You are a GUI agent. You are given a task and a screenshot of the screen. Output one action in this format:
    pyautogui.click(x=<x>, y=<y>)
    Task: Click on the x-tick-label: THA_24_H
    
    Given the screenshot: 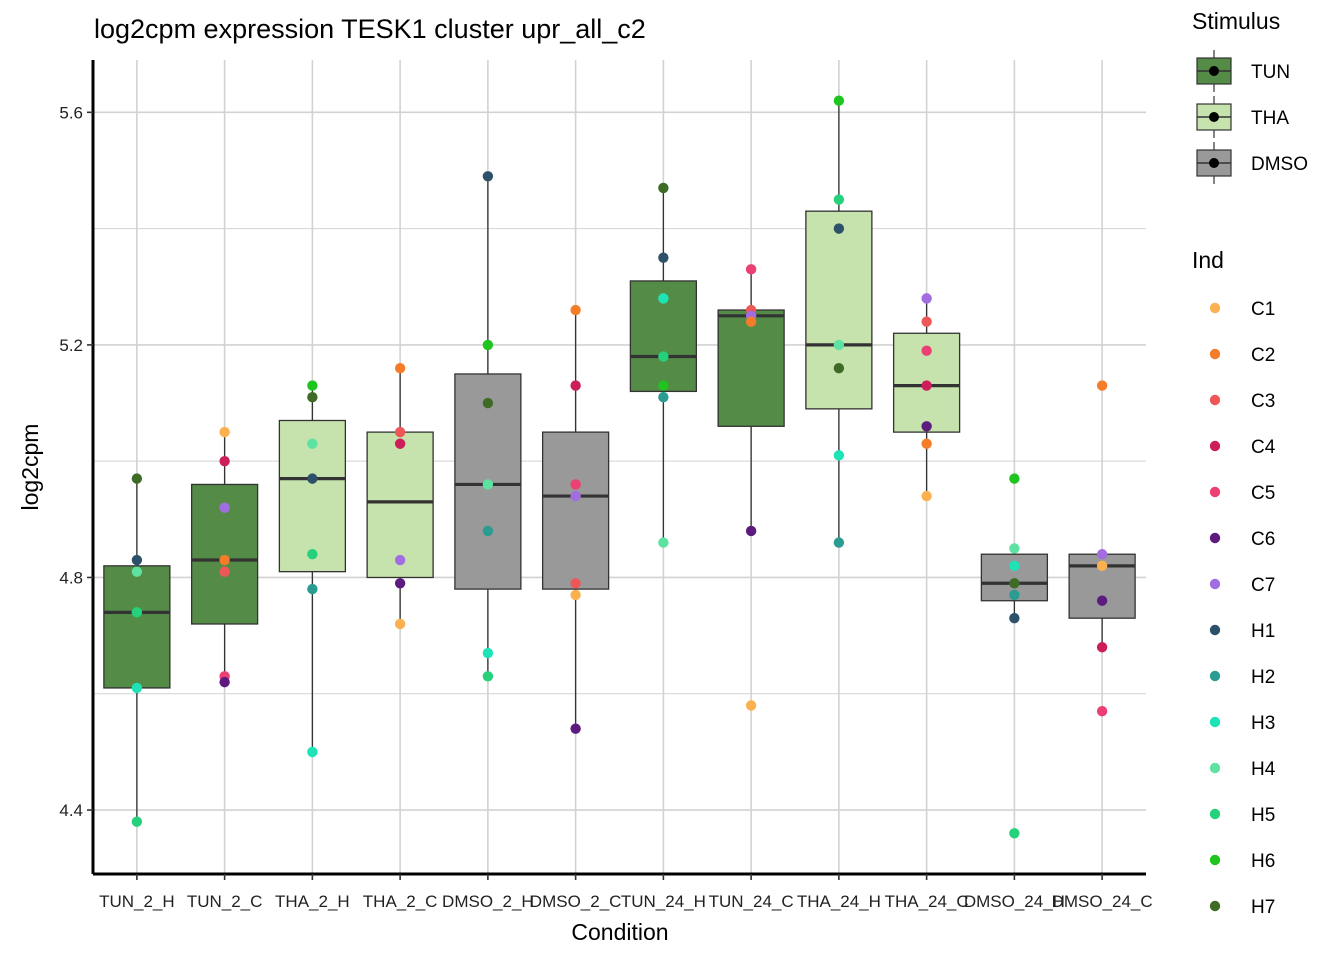 What is the action you would take?
    pyautogui.click(x=839, y=901)
    